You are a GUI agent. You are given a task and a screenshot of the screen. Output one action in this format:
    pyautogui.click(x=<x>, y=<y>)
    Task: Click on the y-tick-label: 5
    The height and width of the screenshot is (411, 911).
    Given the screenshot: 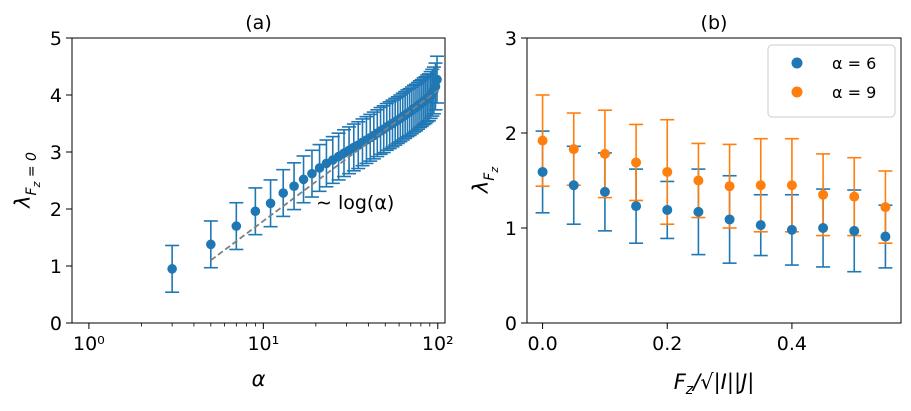 What is the action you would take?
    pyautogui.click(x=56, y=39)
    